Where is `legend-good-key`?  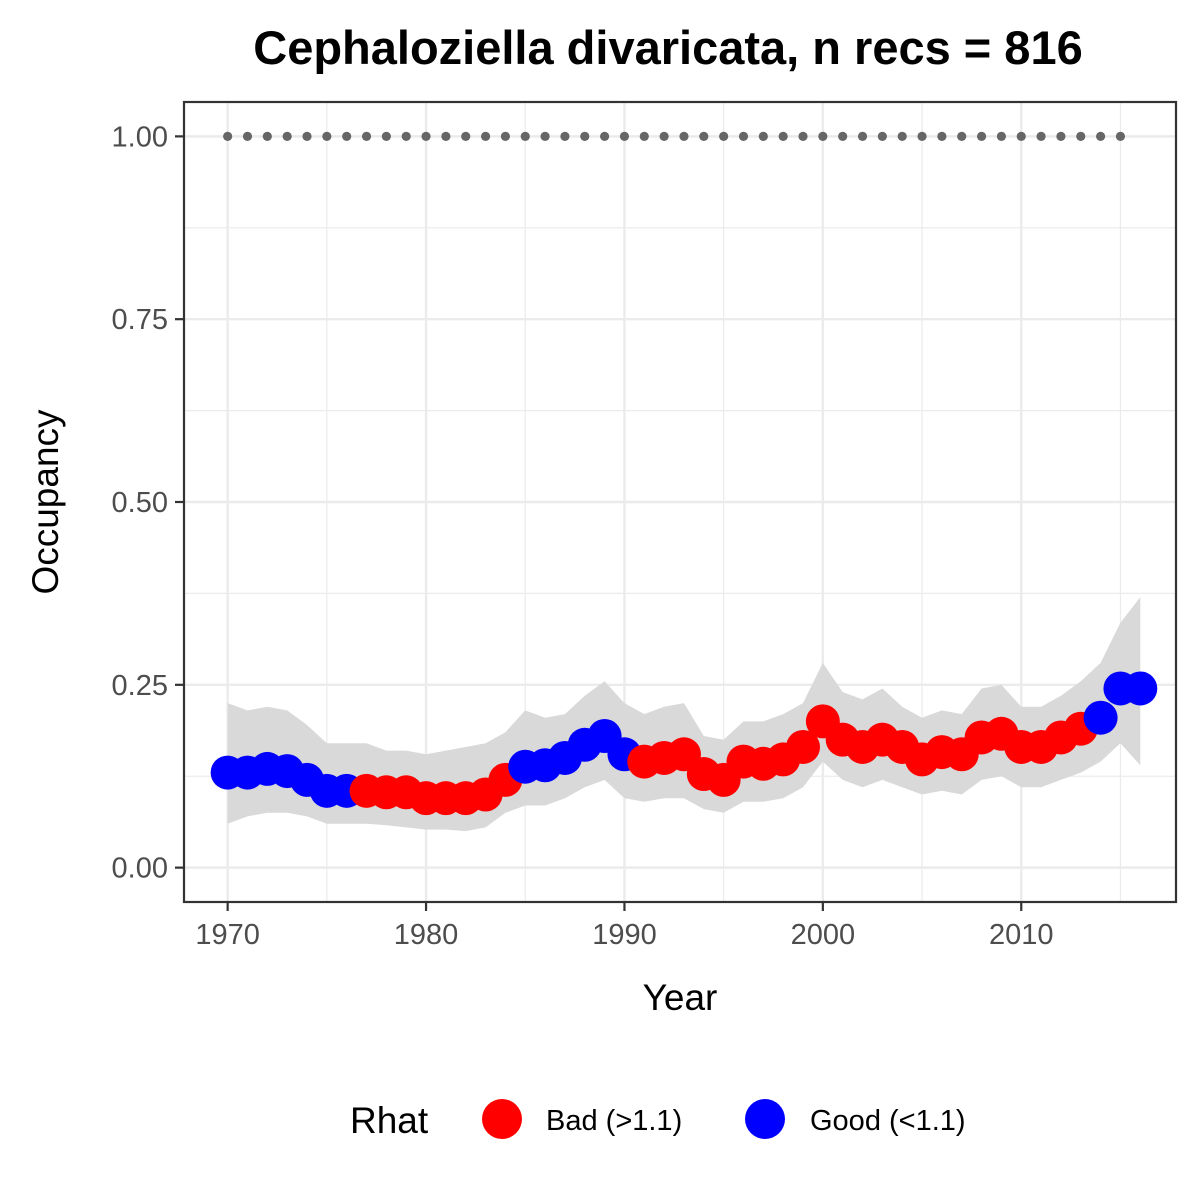 legend-good-key is located at coordinates (765, 1119).